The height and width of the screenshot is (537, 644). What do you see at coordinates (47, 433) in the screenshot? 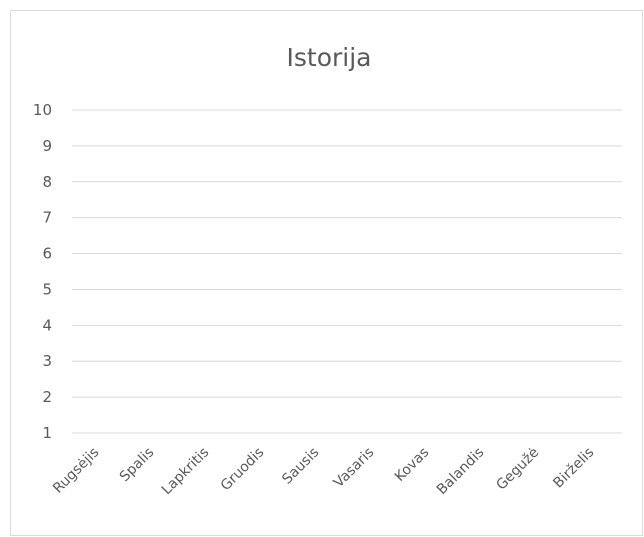
I see `y-tick-label: 1` at bounding box center [47, 433].